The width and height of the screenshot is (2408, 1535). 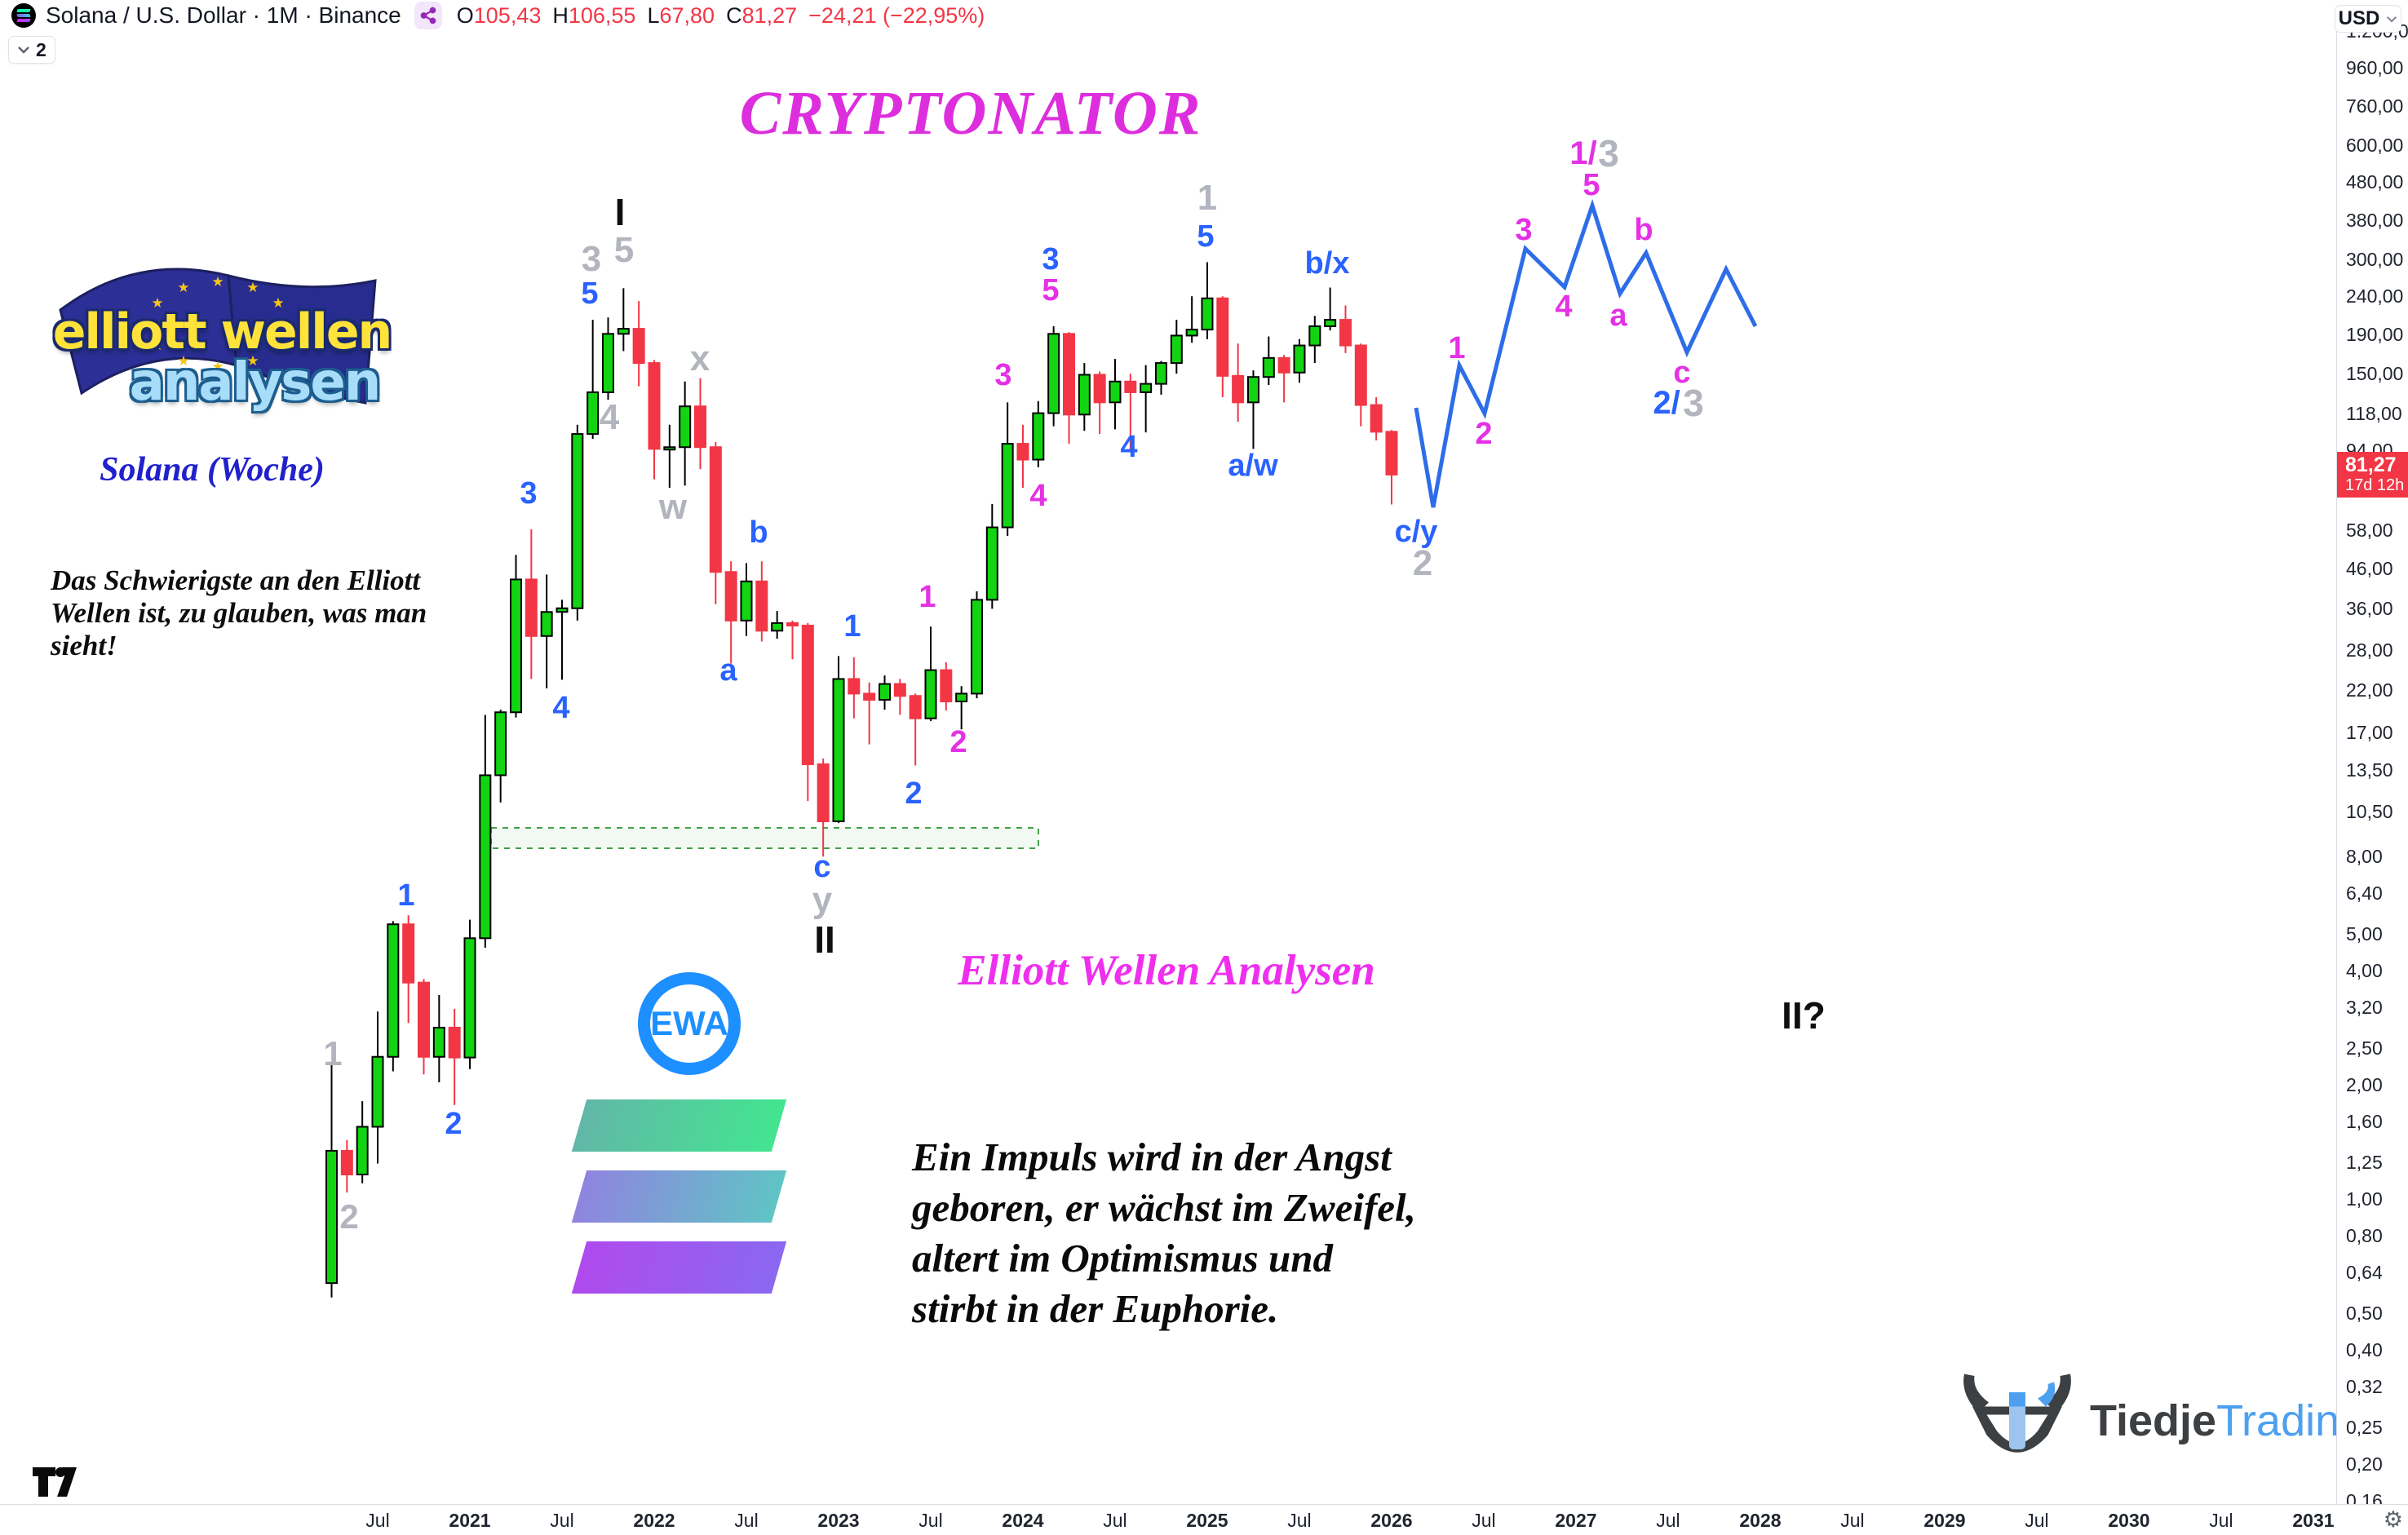 What do you see at coordinates (470, 1520) in the screenshot?
I see `time-axis-label: 2021` at bounding box center [470, 1520].